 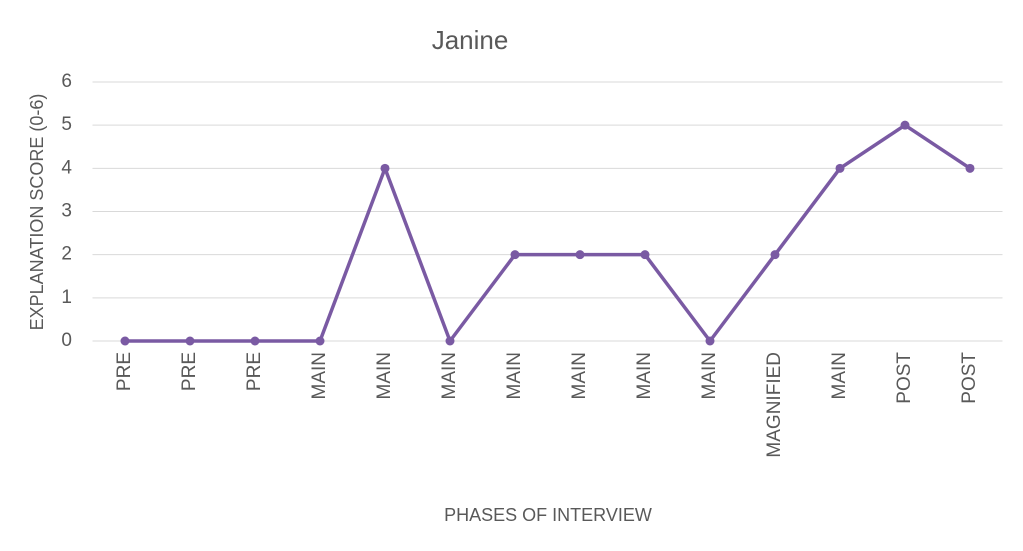 I want to click on chart-title: Janine, so click(x=470, y=40).